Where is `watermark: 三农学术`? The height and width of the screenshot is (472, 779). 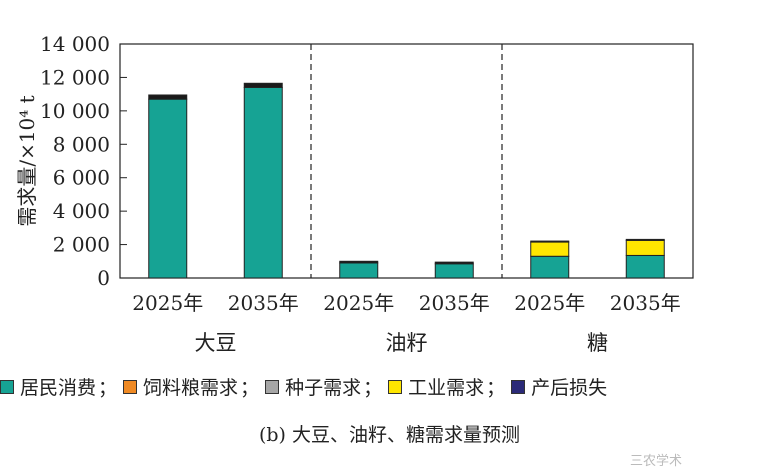 watermark: 三农学术 is located at coordinates (656, 461).